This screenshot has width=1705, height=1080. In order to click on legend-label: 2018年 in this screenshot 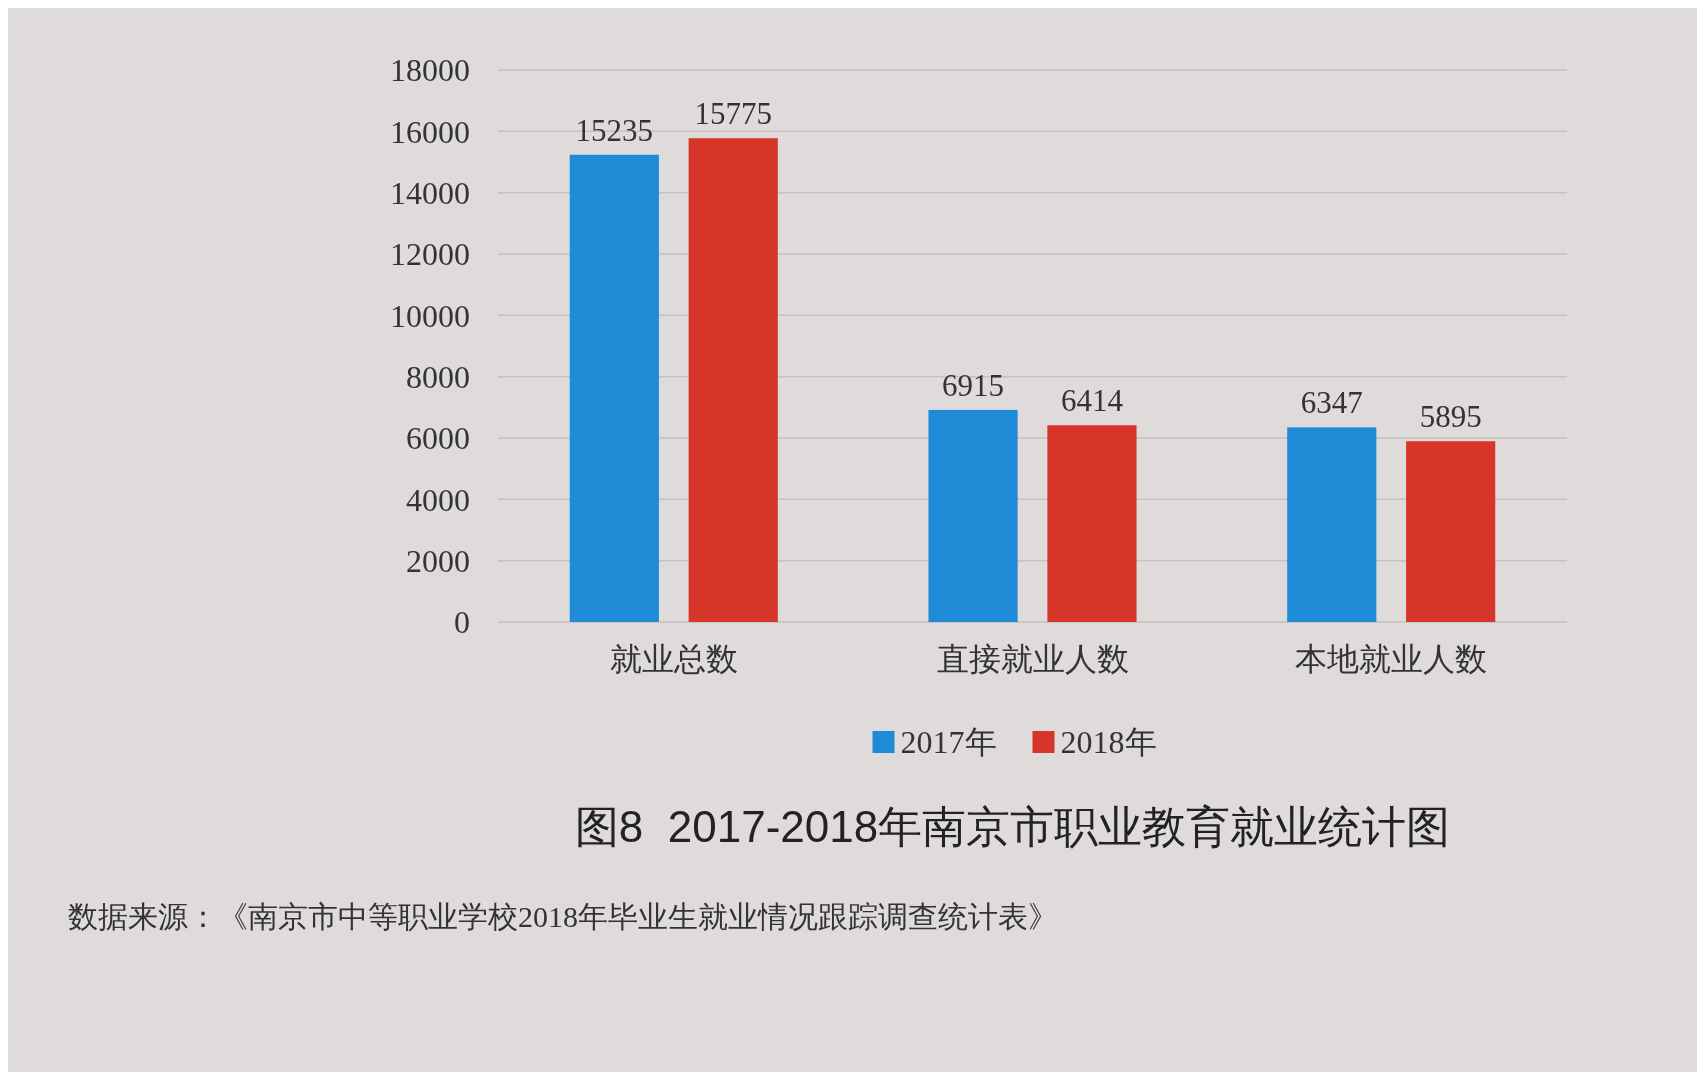, I will do `click(1108, 742)`.